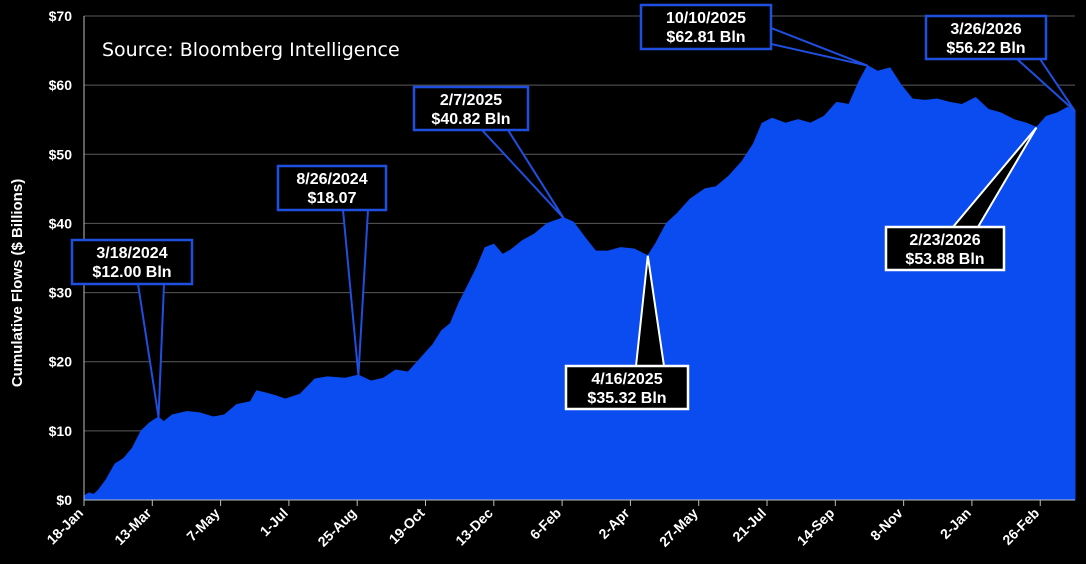 The image size is (1086, 564). Describe the element at coordinates (132, 328) in the screenshot. I see `annotation-callout: 3/18/2024 $12.00 Bln` at that location.